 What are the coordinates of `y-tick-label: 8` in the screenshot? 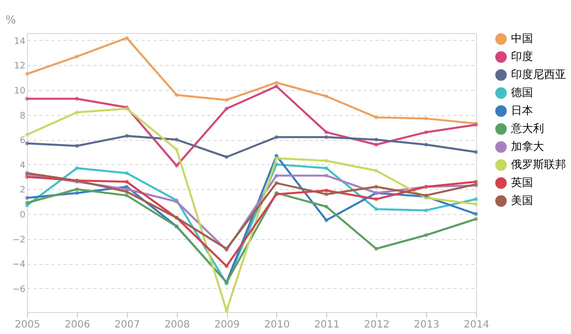 It's located at (23, 116).